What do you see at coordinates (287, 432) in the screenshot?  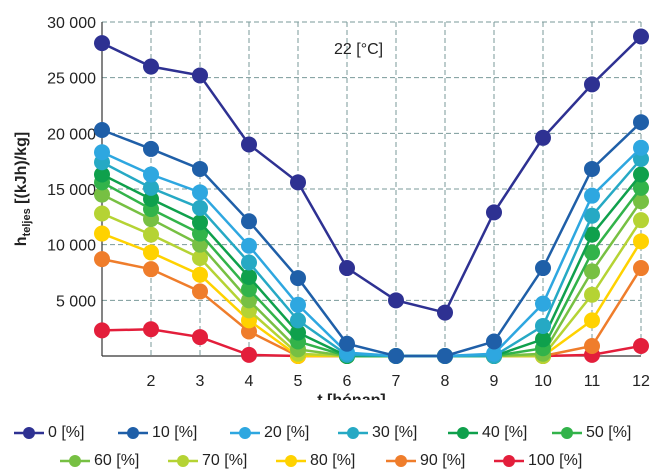 I see `legend-label: 20 [%]` at bounding box center [287, 432].